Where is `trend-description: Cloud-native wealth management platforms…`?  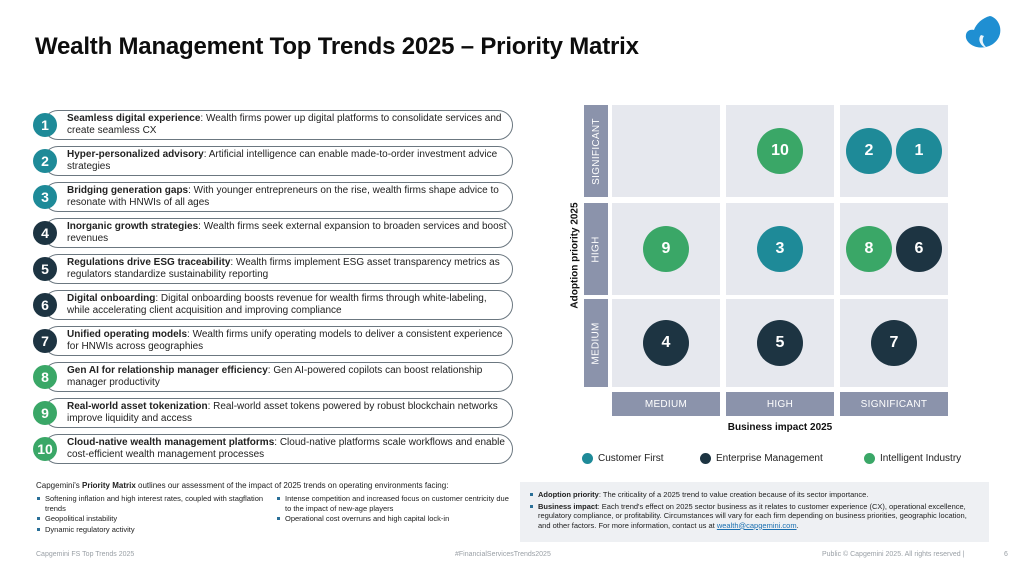 trend-description: Cloud-native wealth management platforms… is located at coordinates (286, 448).